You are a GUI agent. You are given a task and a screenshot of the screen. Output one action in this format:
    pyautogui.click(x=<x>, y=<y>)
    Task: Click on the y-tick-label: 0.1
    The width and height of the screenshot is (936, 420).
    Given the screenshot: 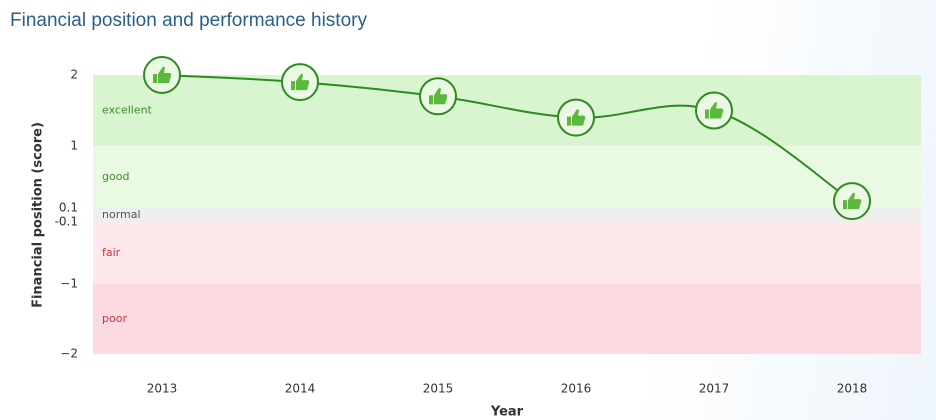 What is the action you would take?
    pyautogui.click(x=68, y=208)
    